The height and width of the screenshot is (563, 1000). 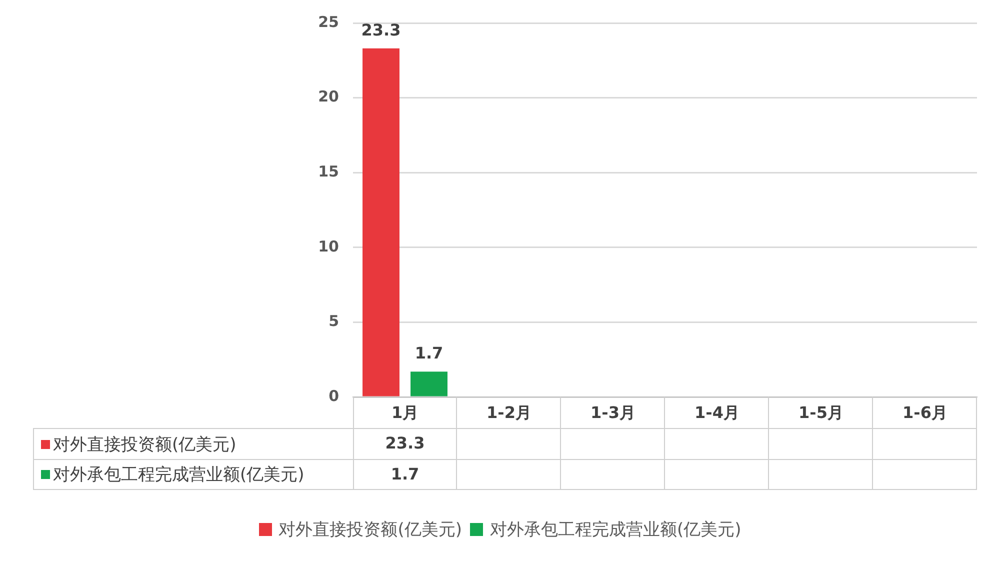 What do you see at coordinates (328, 21) in the screenshot?
I see `y-tick-label: 25` at bounding box center [328, 21].